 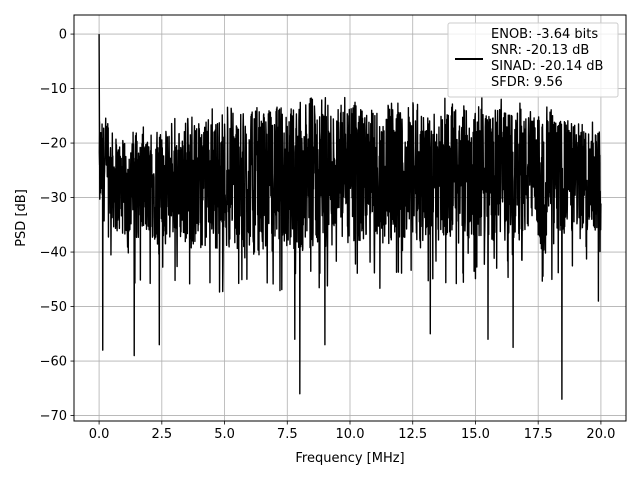 What do you see at coordinates (527, 82) in the screenshot?
I see `legend-line-sfdr: SFDR: 9.56` at bounding box center [527, 82].